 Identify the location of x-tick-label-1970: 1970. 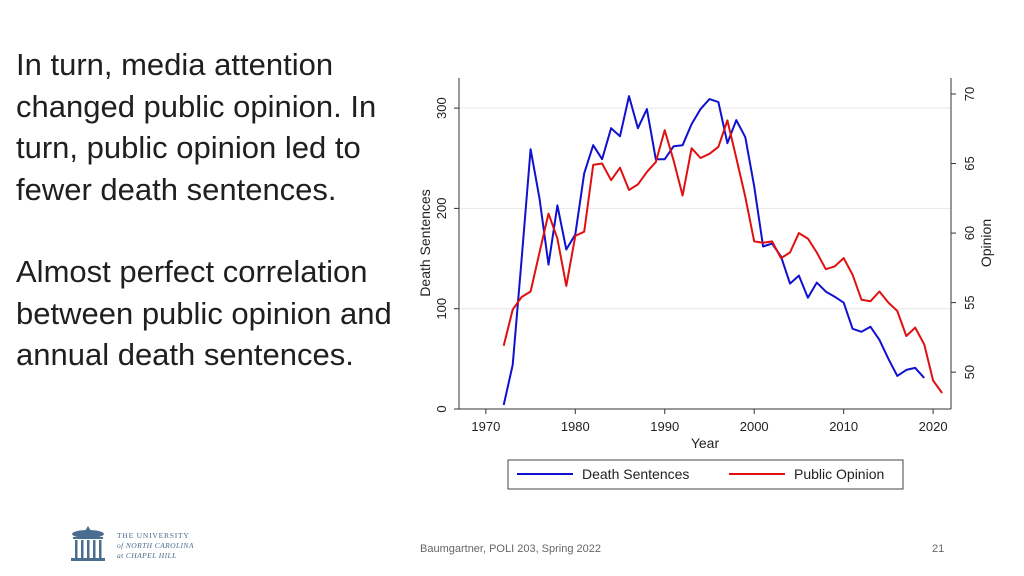
(485, 426).